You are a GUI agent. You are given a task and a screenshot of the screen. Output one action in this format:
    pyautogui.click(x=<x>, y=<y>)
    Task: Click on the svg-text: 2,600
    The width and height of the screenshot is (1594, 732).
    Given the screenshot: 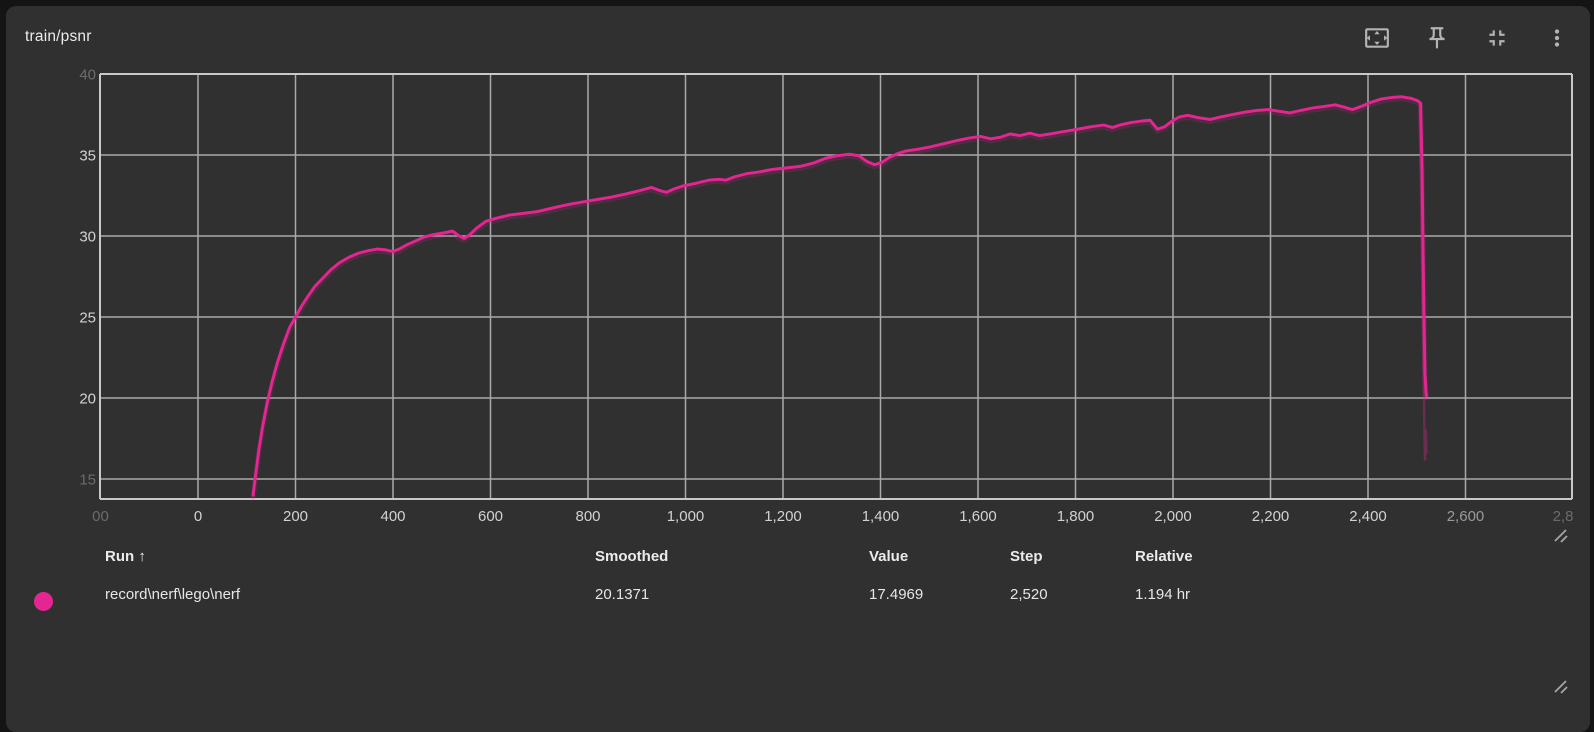 What is the action you would take?
    pyautogui.click(x=1466, y=516)
    